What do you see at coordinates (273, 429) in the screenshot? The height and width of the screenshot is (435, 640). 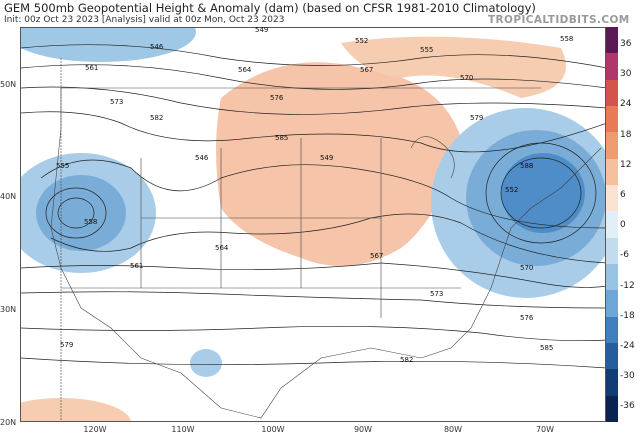 I see `lon-label-100w: 100W` at bounding box center [273, 429].